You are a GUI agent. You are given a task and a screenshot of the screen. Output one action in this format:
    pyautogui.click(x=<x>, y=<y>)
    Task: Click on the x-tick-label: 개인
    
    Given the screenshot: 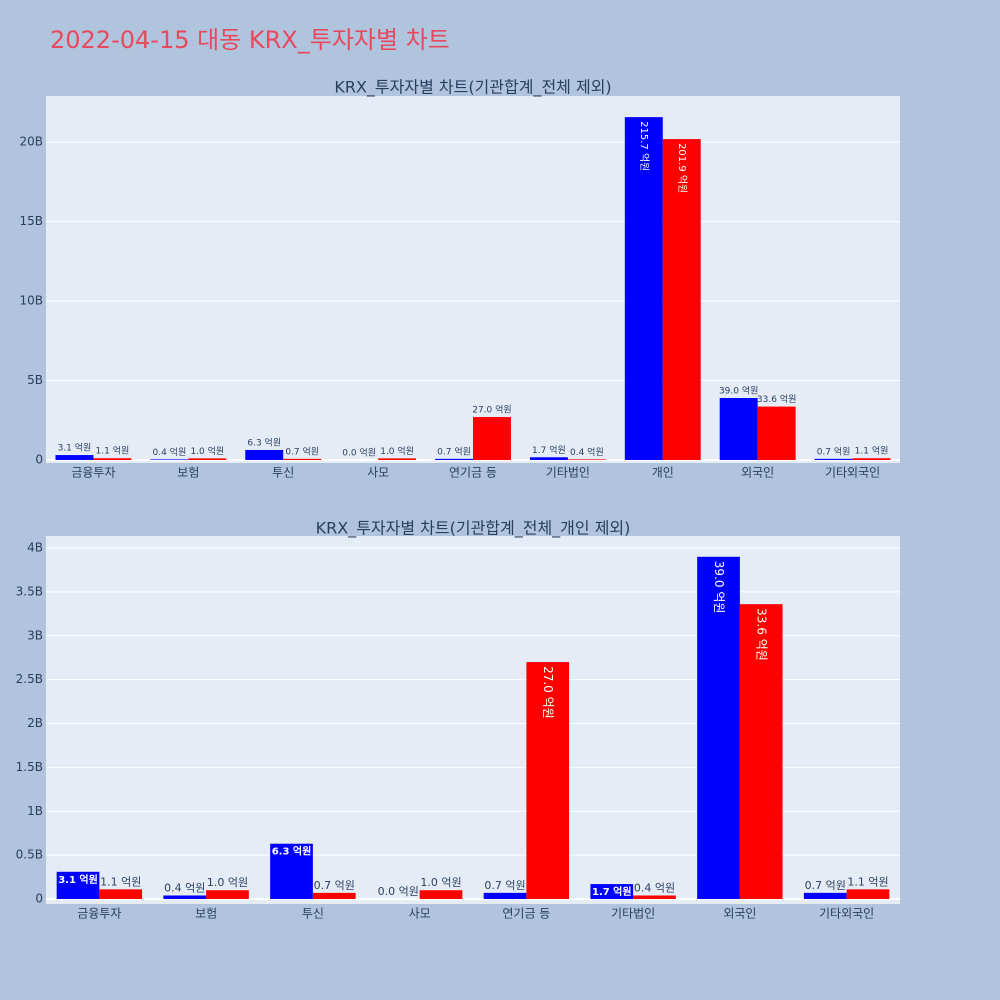 What is the action you would take?
    pyautogui.click(x=663, y=473)
    